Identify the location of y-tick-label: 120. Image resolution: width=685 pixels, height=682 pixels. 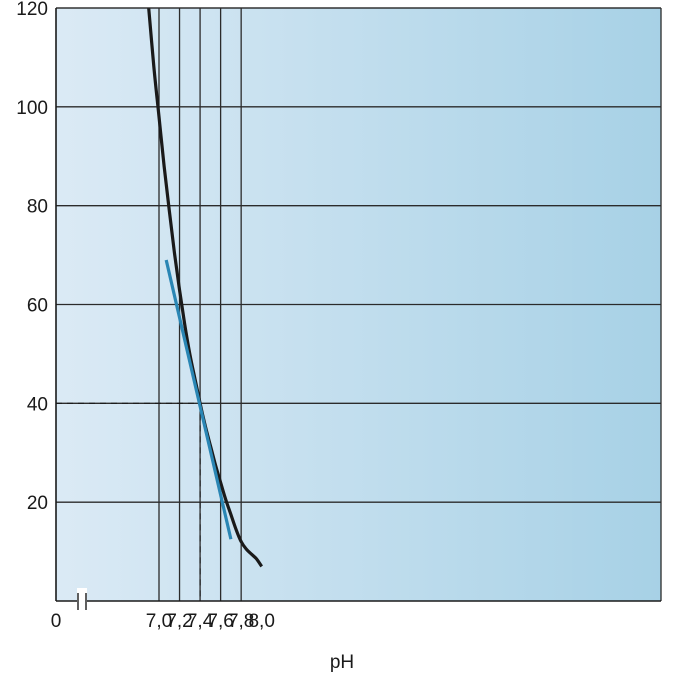
(32, 10).